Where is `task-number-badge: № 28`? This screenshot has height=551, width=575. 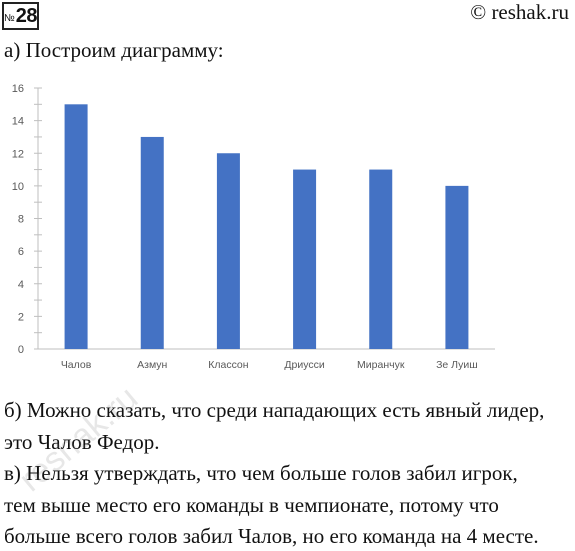 task-number-badge: № 28 is located at coordinates (20, 16).